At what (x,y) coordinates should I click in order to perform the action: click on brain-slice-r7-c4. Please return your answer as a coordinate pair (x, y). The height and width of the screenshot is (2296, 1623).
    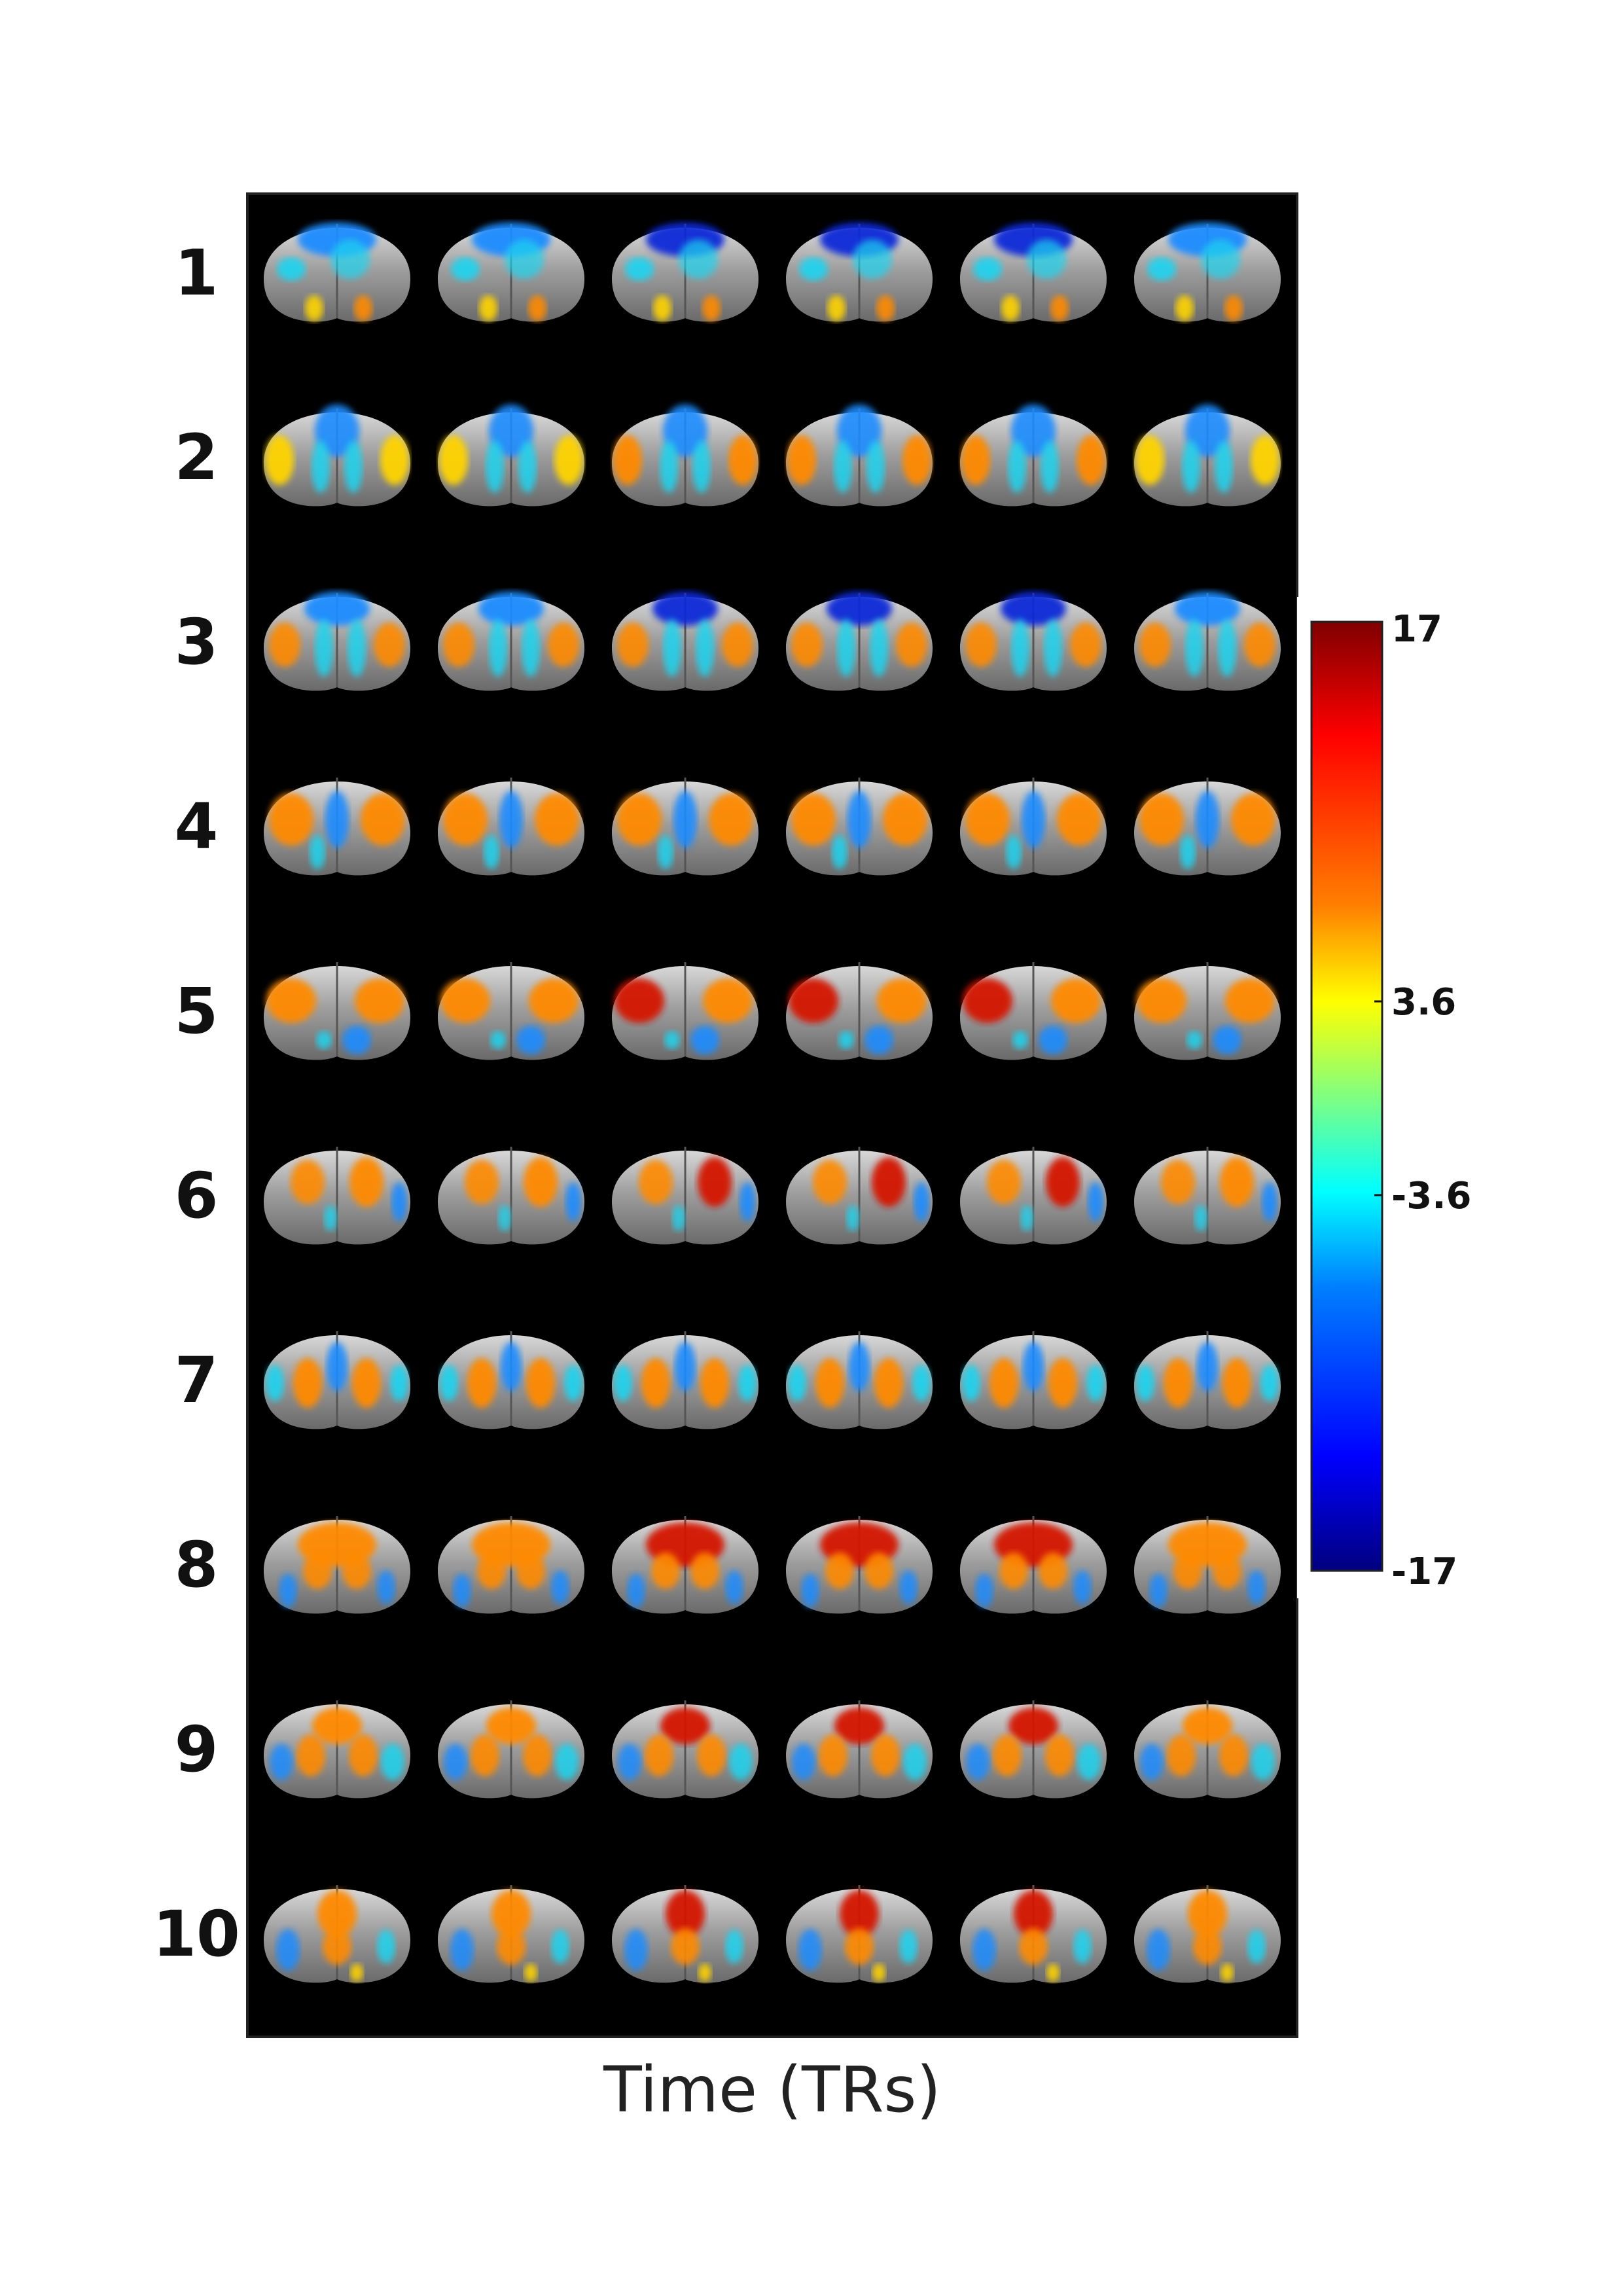
    Looking at the image, I should click on (859, 1380).